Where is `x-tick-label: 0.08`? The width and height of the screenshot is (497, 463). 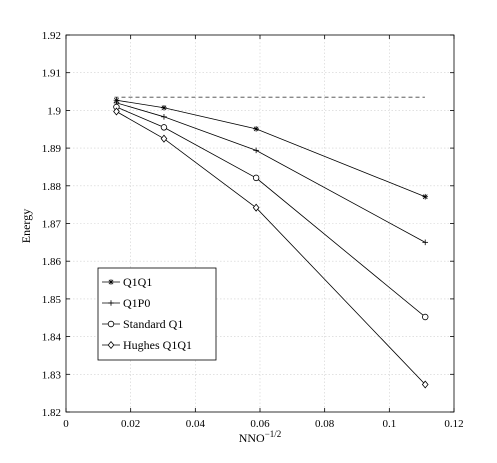
x-tick-label: 0.08 is located at coordinates (325, 424).